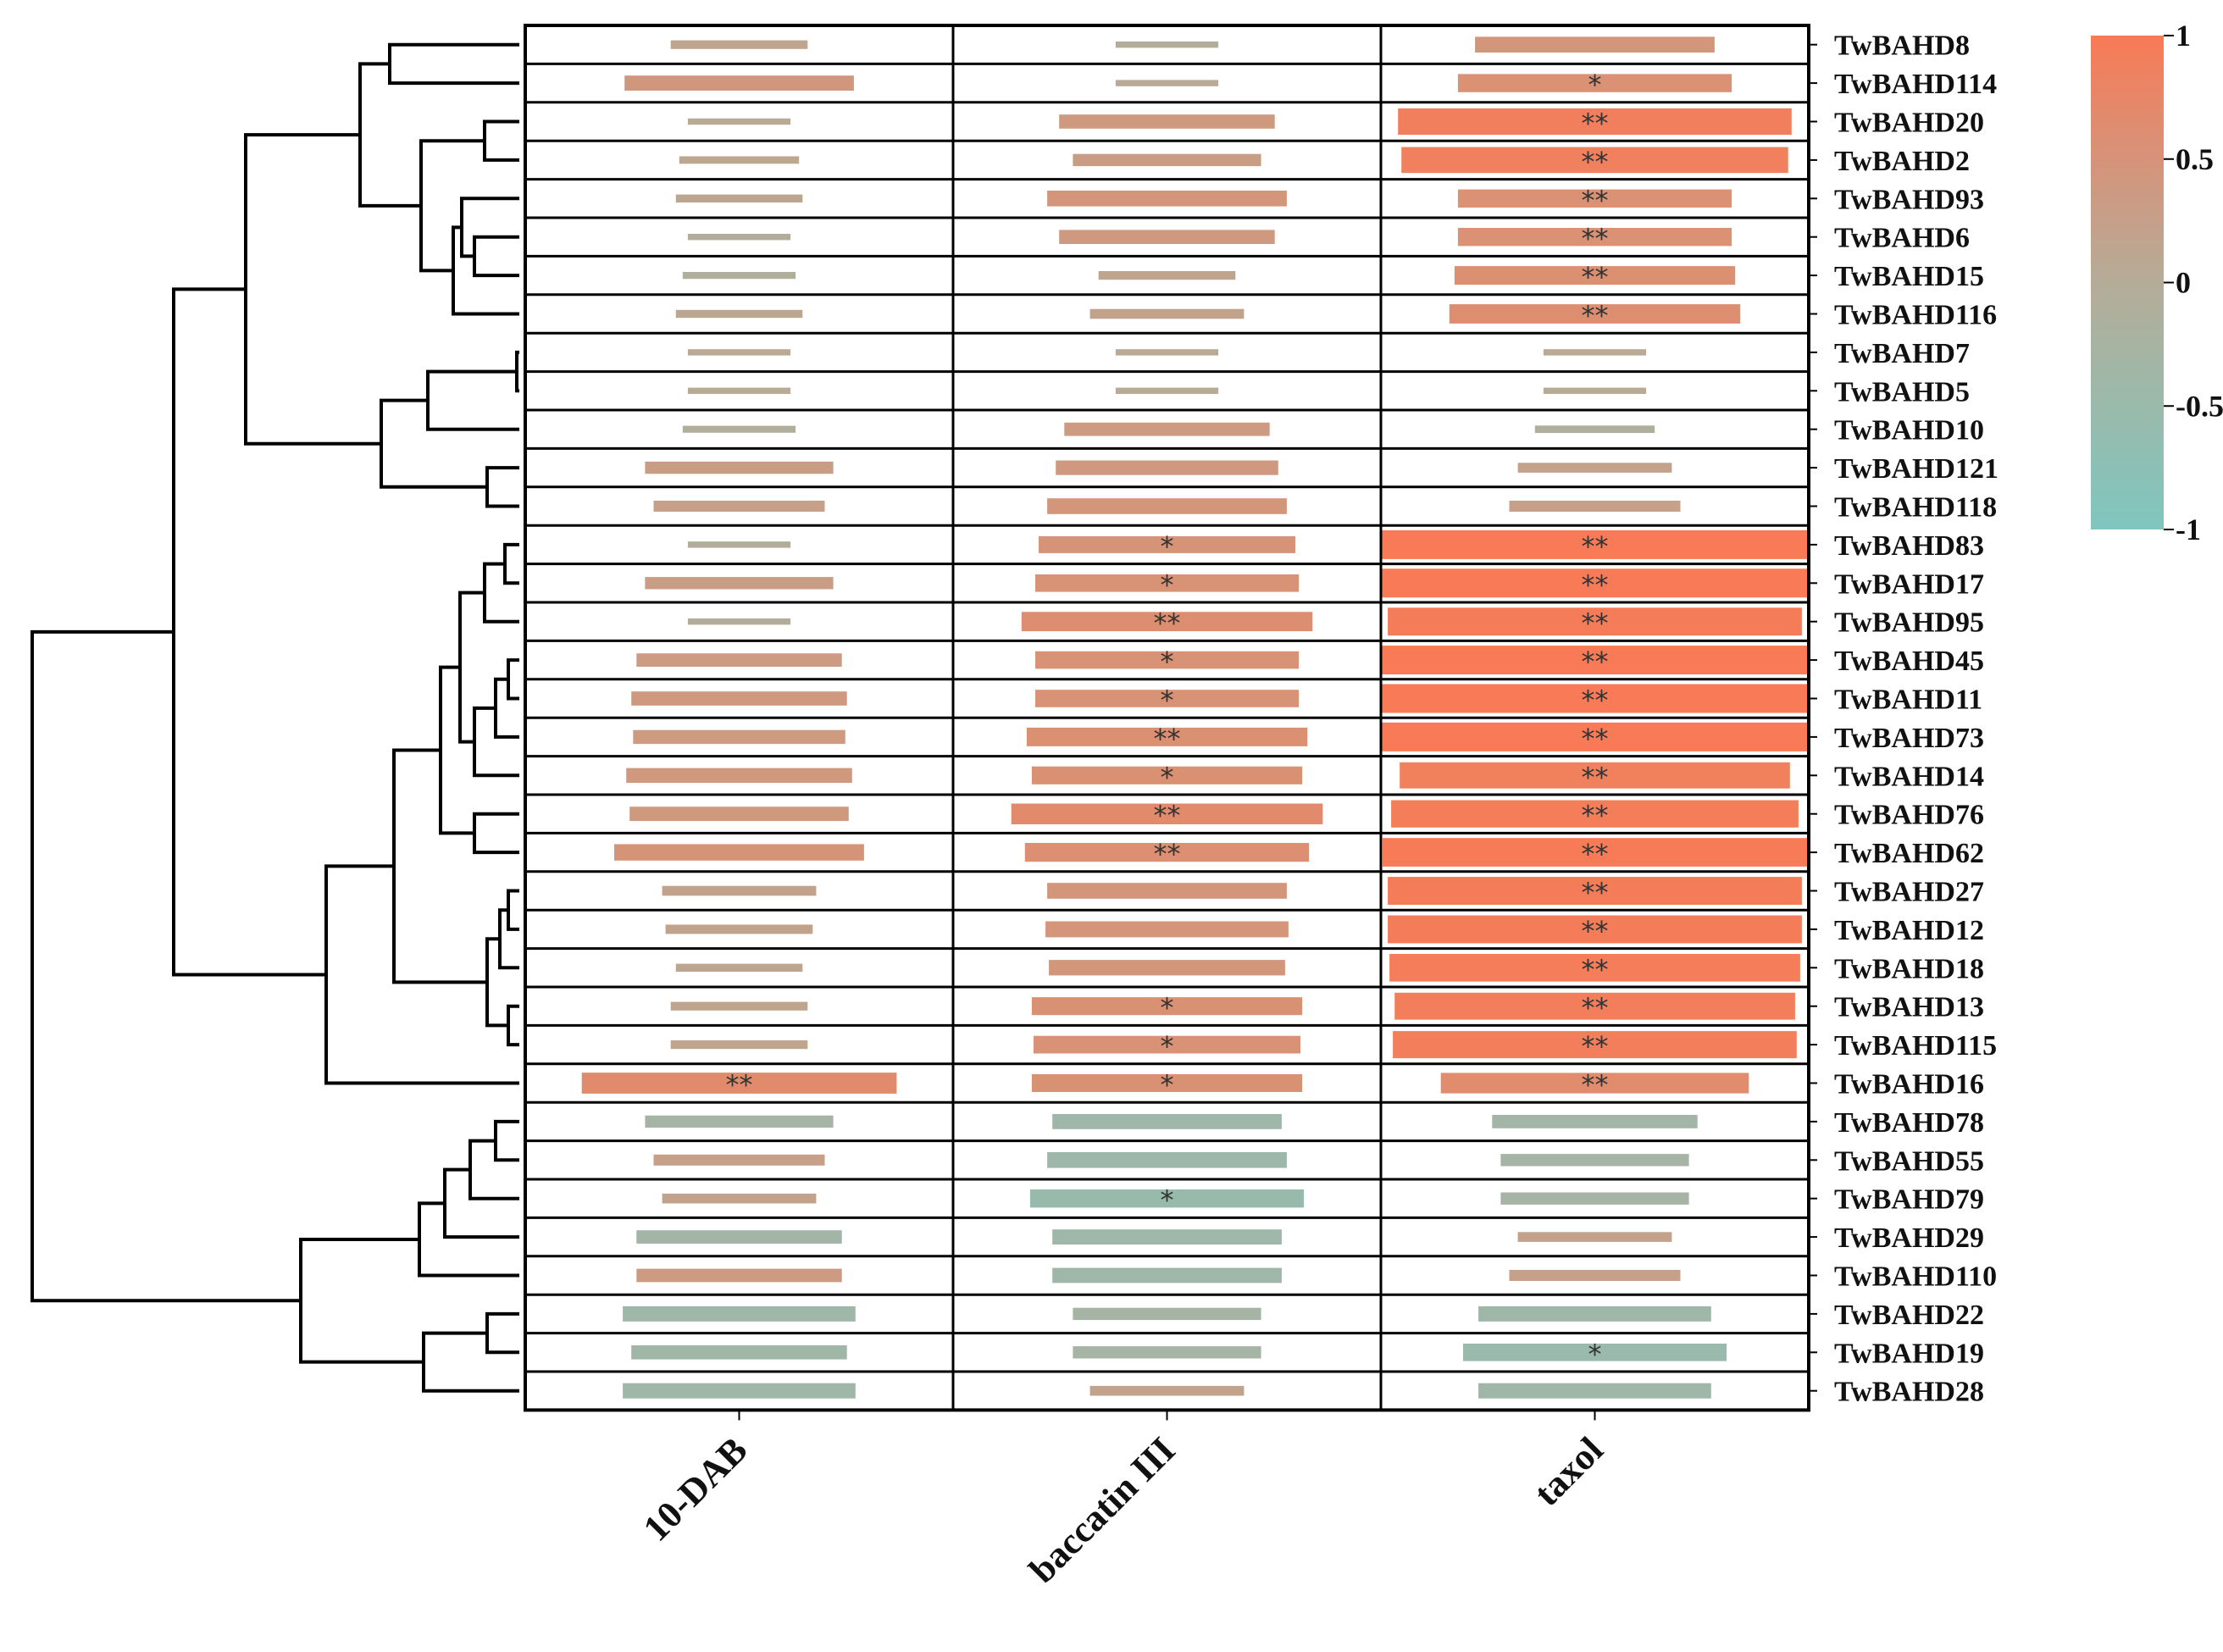 This screenshot has height=1652, width=2223. I want to click on row-label: TwBAHD19, so click(1909, 1353).